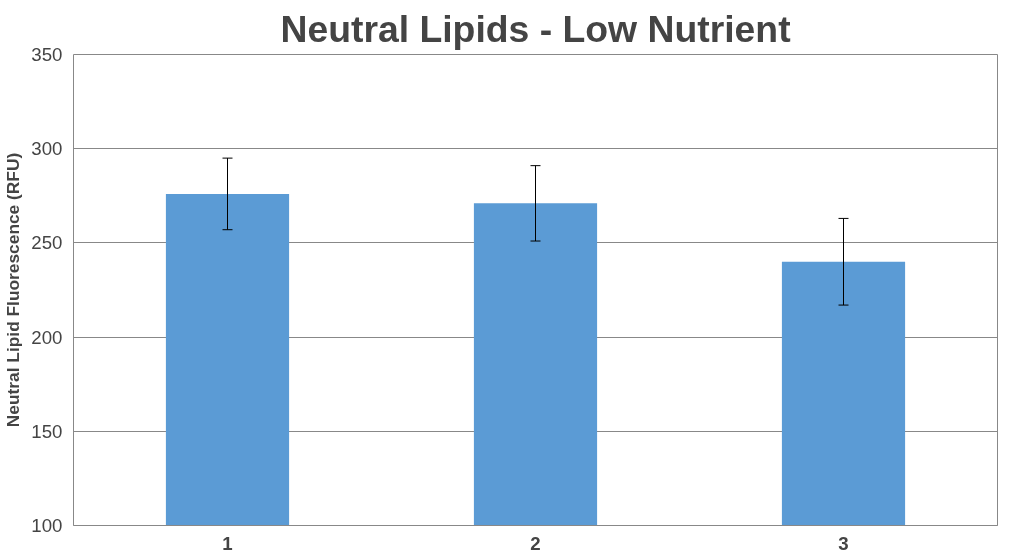  Describe the element at coordinates (535, 28) in the screenshot. I see `chart-title: Neutral Lipids - Low Nutrient` at that location.